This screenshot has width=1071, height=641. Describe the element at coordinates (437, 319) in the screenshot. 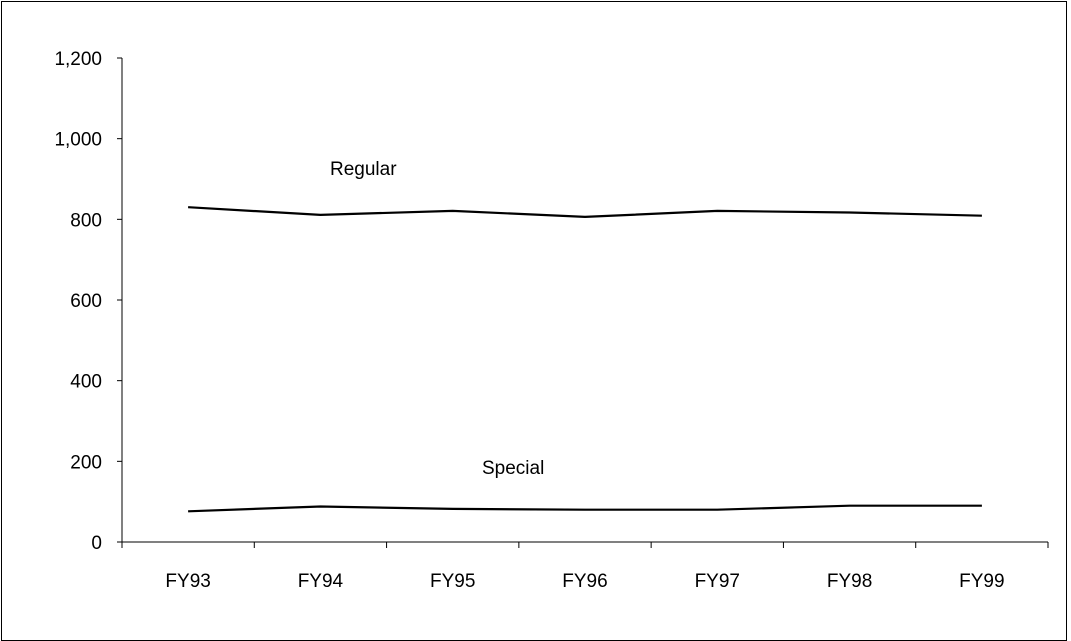

I see `series-labels: Regular Special` at that location.